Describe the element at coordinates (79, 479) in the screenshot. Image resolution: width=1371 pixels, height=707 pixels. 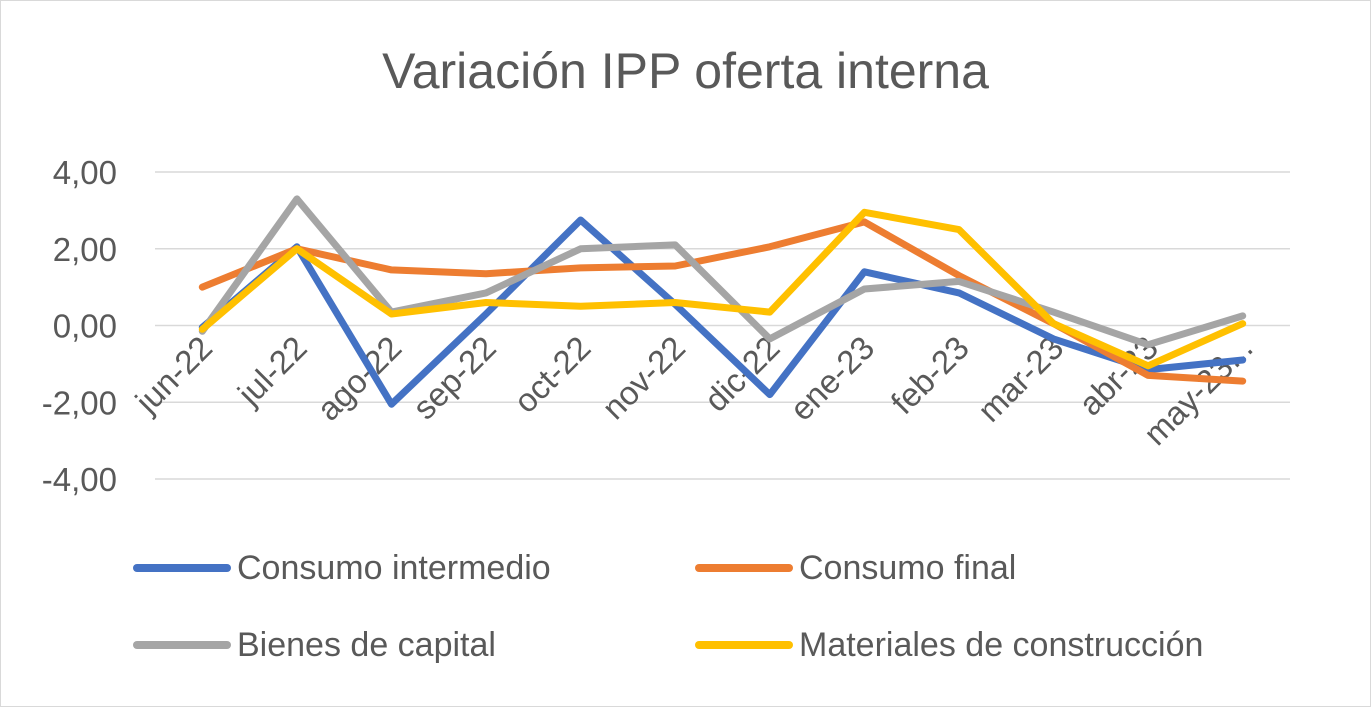
I see `y-tick-label: -4,00` at that location.